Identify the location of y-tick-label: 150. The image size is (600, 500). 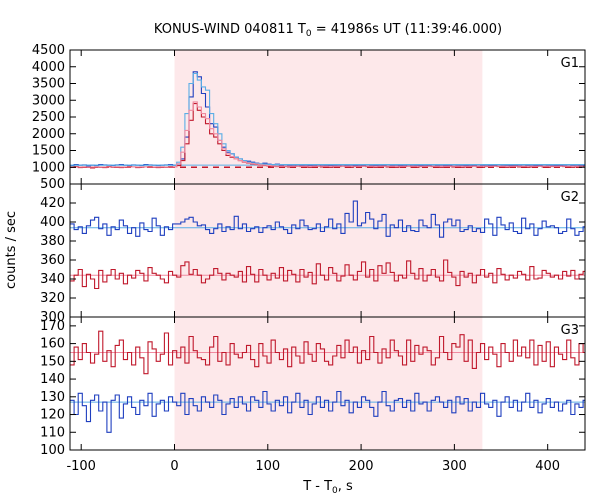
(52, 361).